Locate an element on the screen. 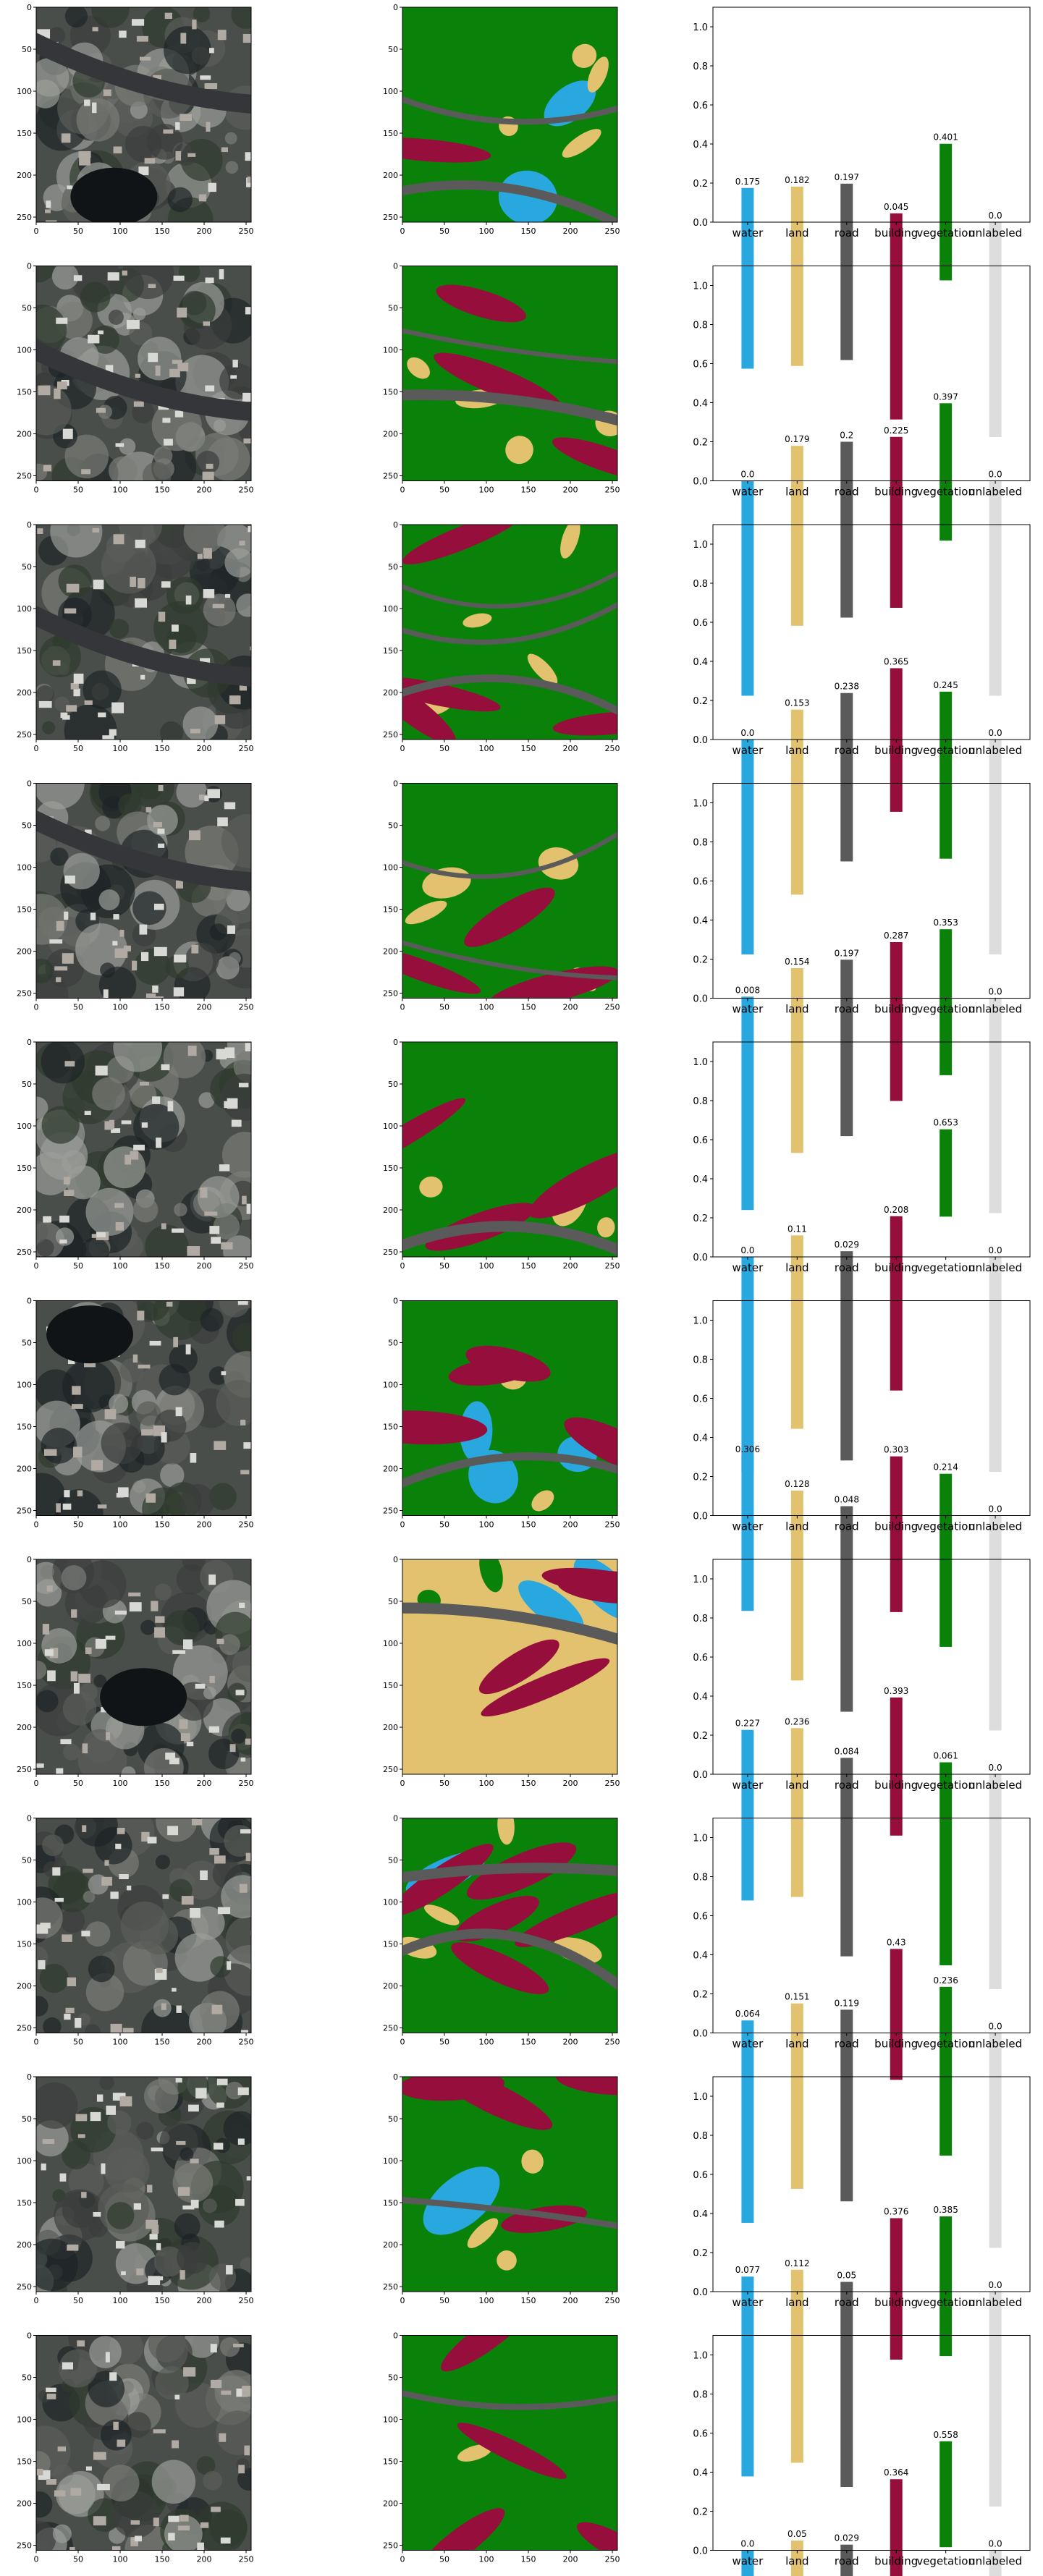 This screenshot has height=2576, width=1043. category-label: road is located at coordinates (847, 1526).